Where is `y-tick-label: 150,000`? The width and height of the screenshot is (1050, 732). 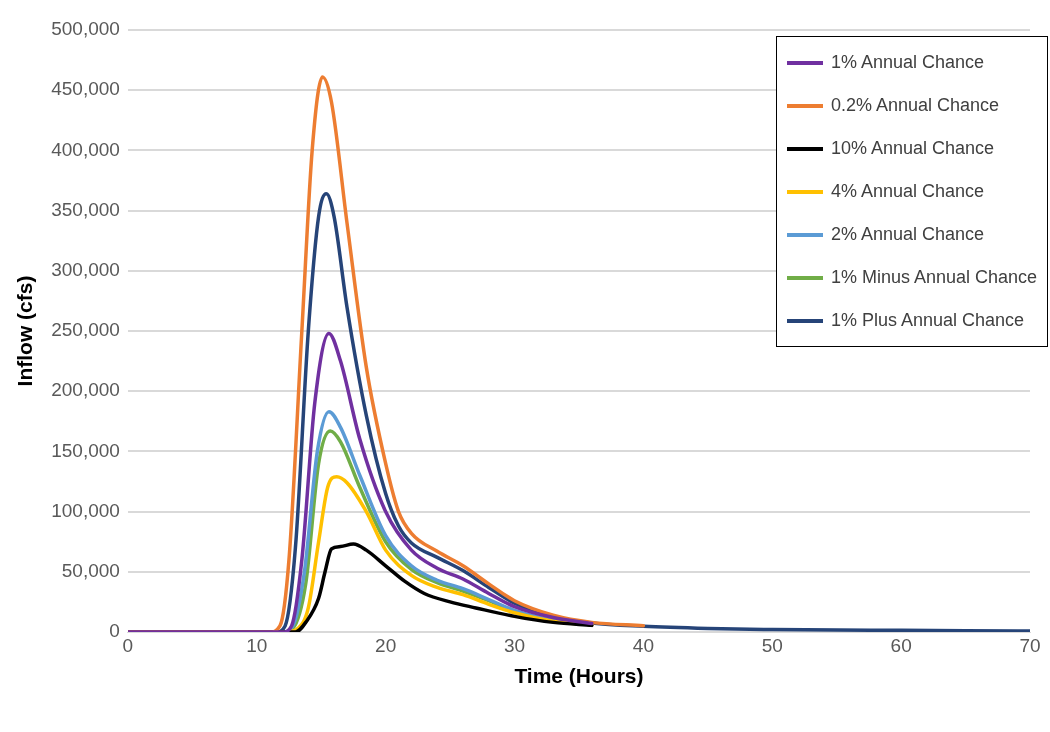 y-tick-label: 150,000 is located at coordinates (85, 450).